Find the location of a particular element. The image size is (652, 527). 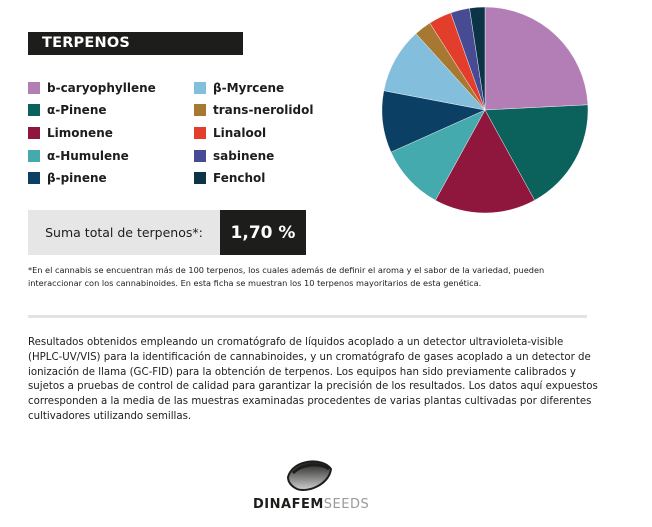

legend-item: Limonene is located at coordinates (70, 133).